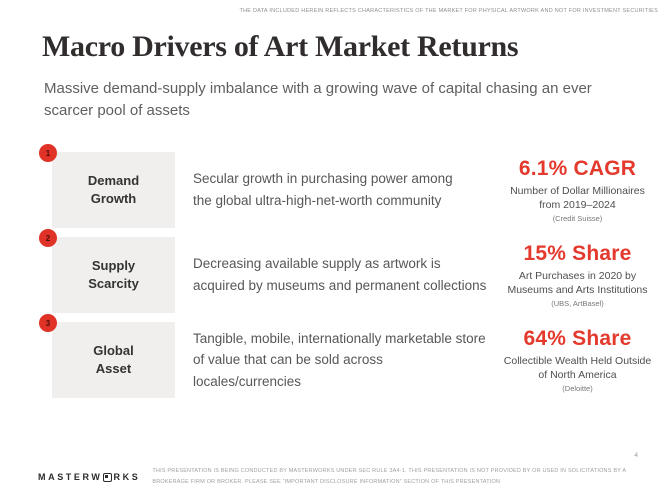 The height and width of the screenshot is (502, 670). What do you see at coordinates (577, 303) in the screenshot?
I see `stat-source: (UBS, ArtBasel)` at bounding box center [577, 303].